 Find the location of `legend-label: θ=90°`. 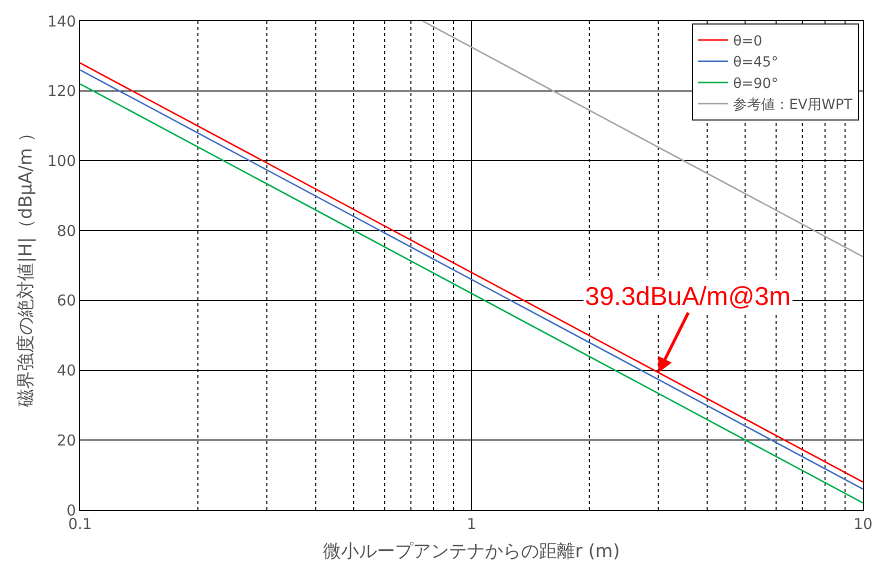

legend-label: θ=90° is located at coordinates (755, 84).